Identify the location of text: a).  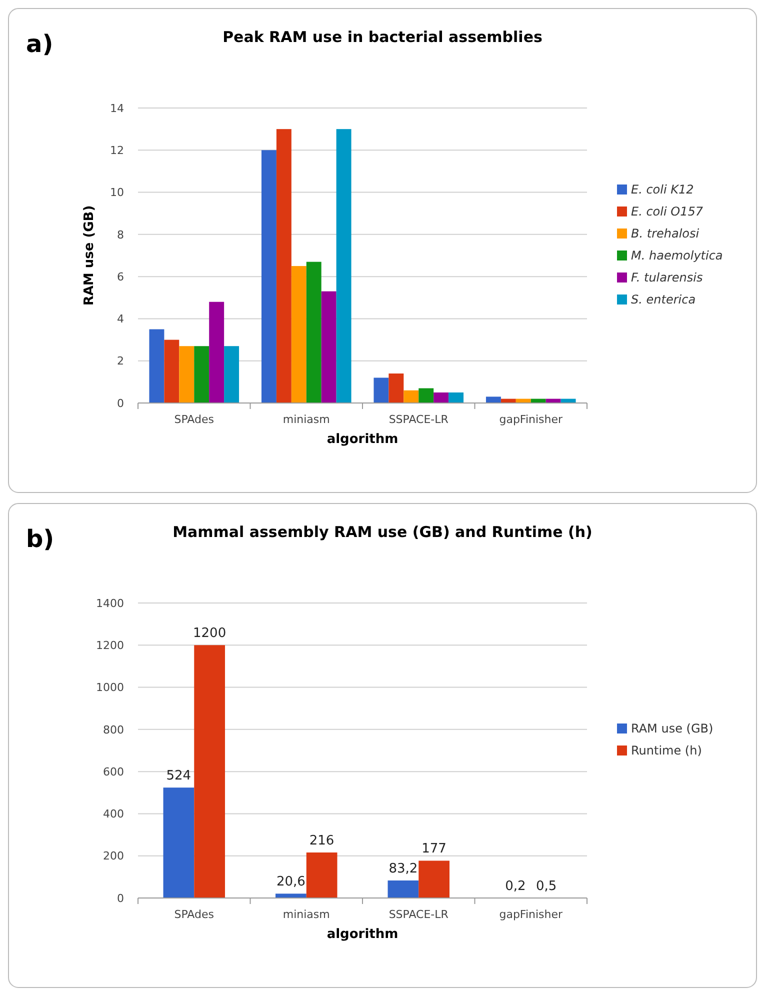
(40, 44).